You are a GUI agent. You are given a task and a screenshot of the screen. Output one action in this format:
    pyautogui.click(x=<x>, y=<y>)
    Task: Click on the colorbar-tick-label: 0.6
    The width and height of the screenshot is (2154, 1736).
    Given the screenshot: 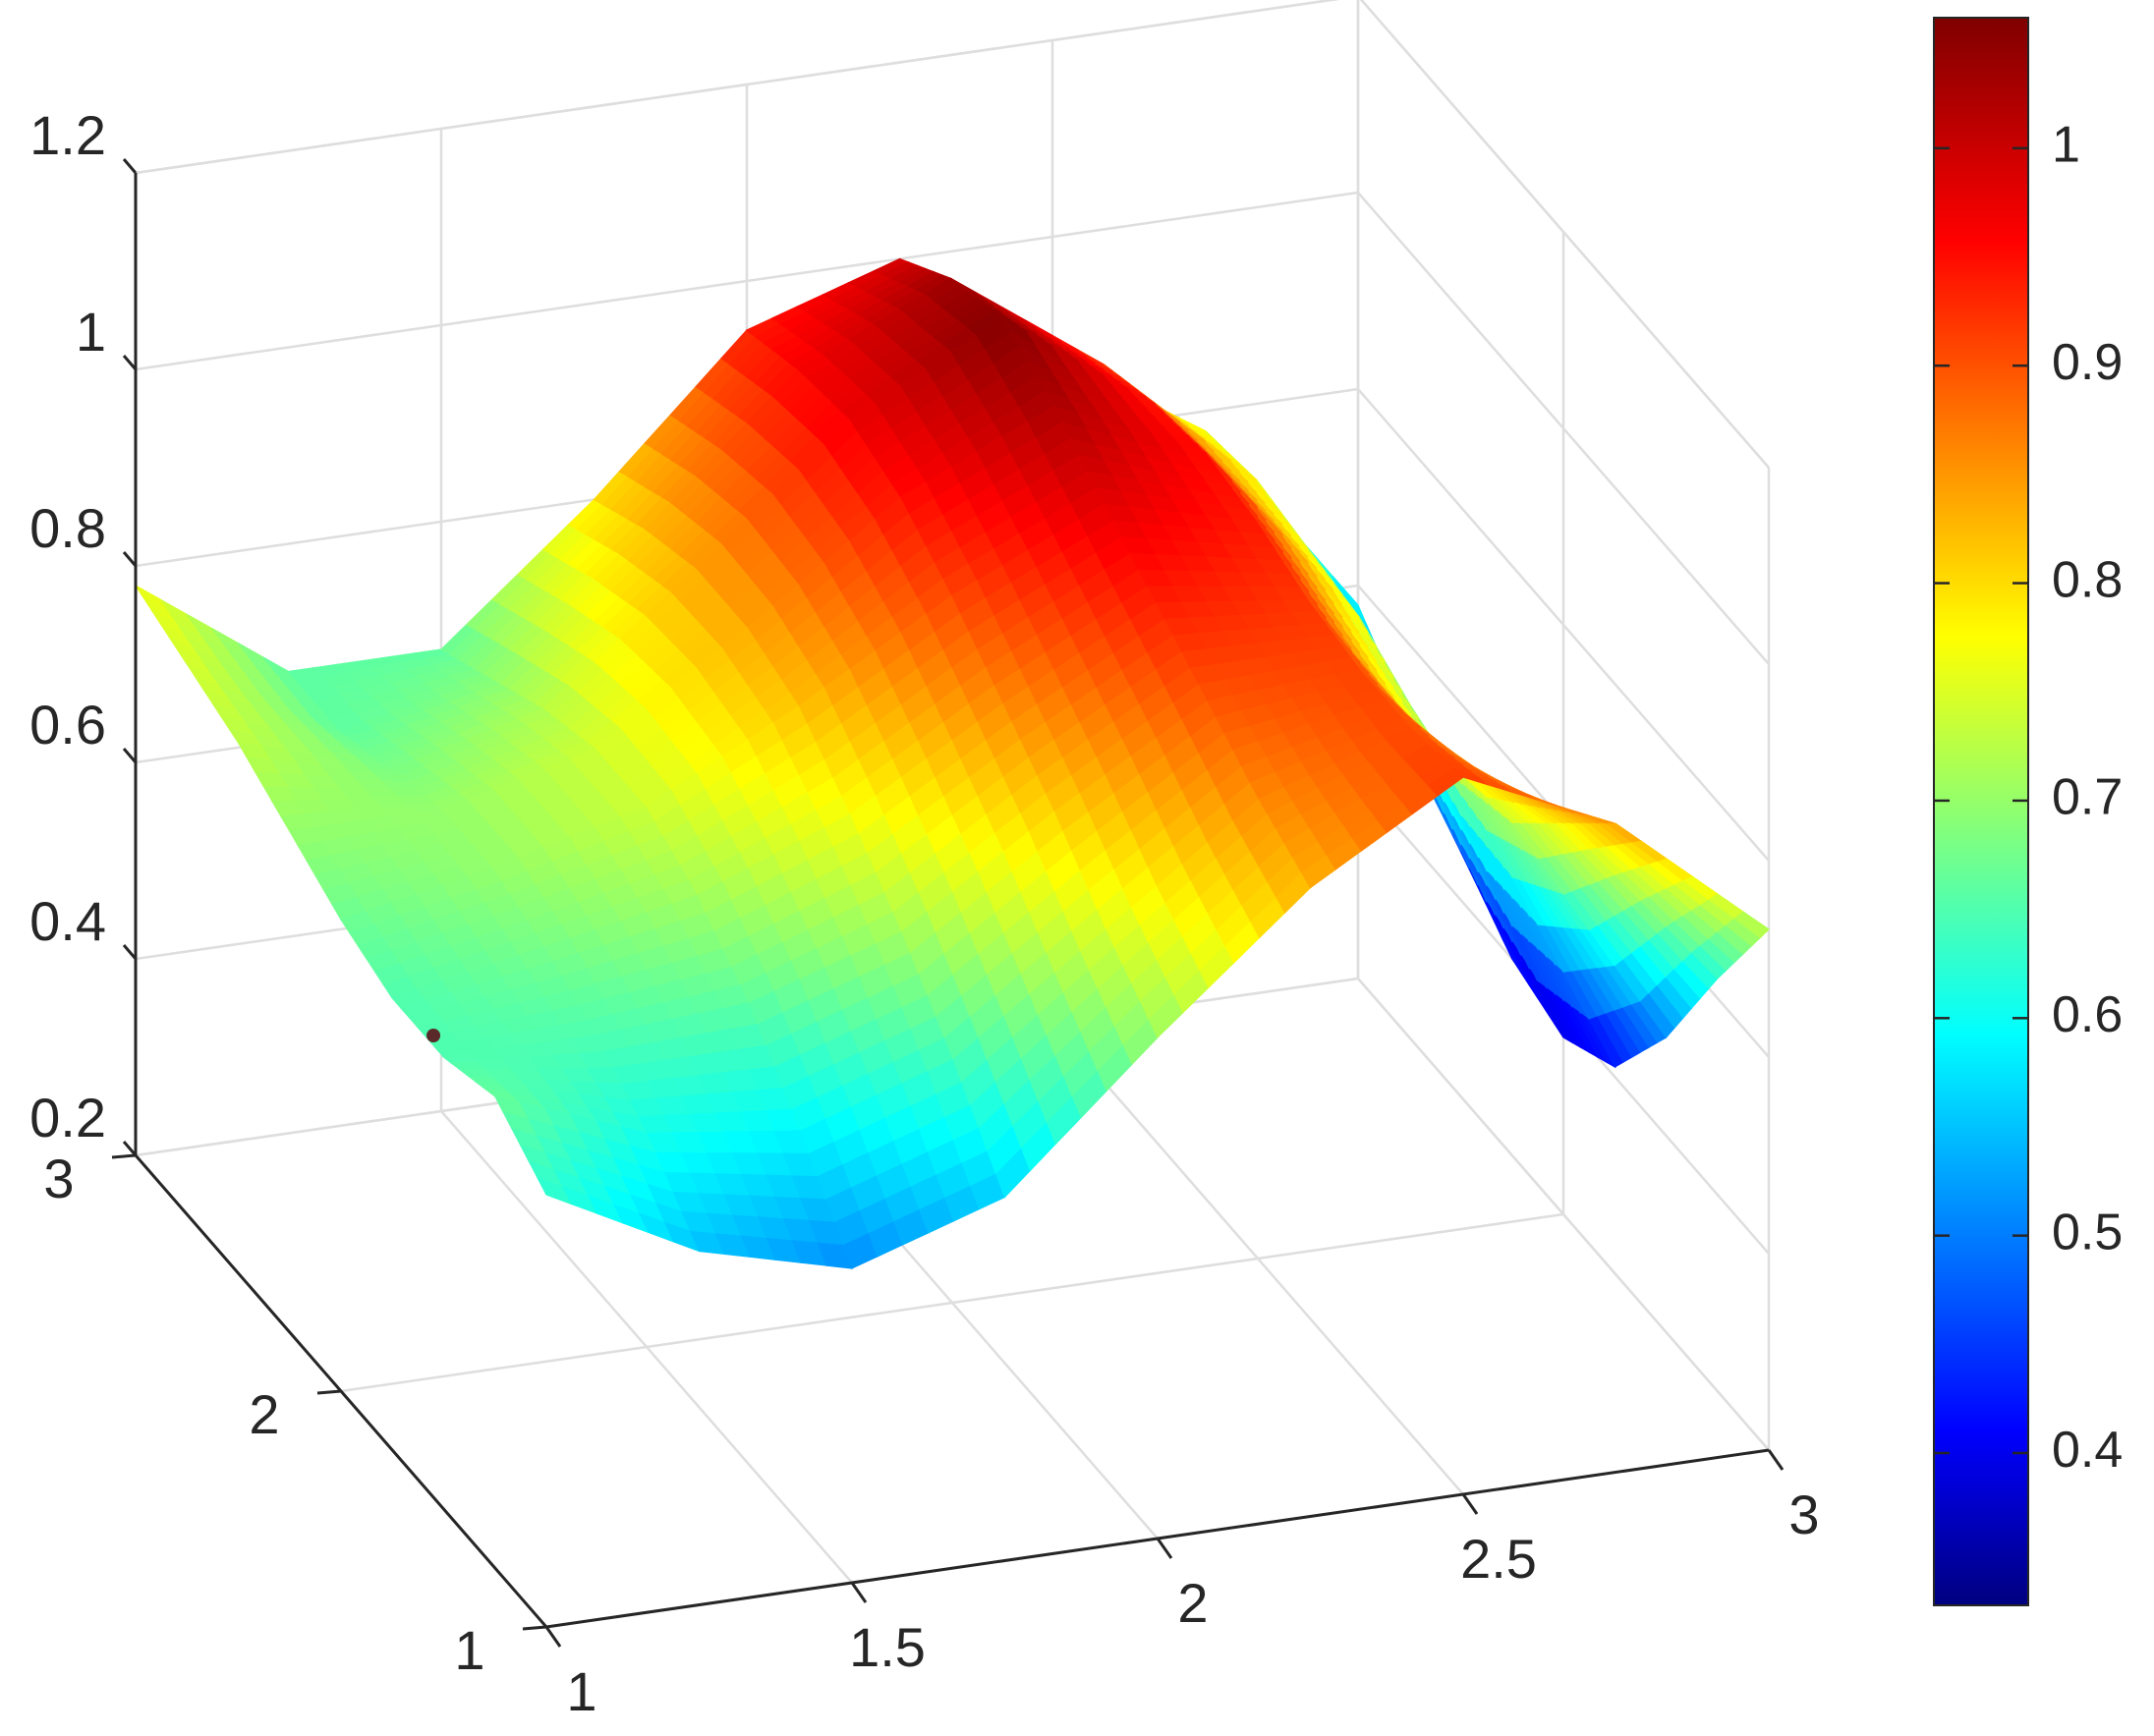 What is the action you would take?
    pyautogui.click(x=2087, y=1014)
    